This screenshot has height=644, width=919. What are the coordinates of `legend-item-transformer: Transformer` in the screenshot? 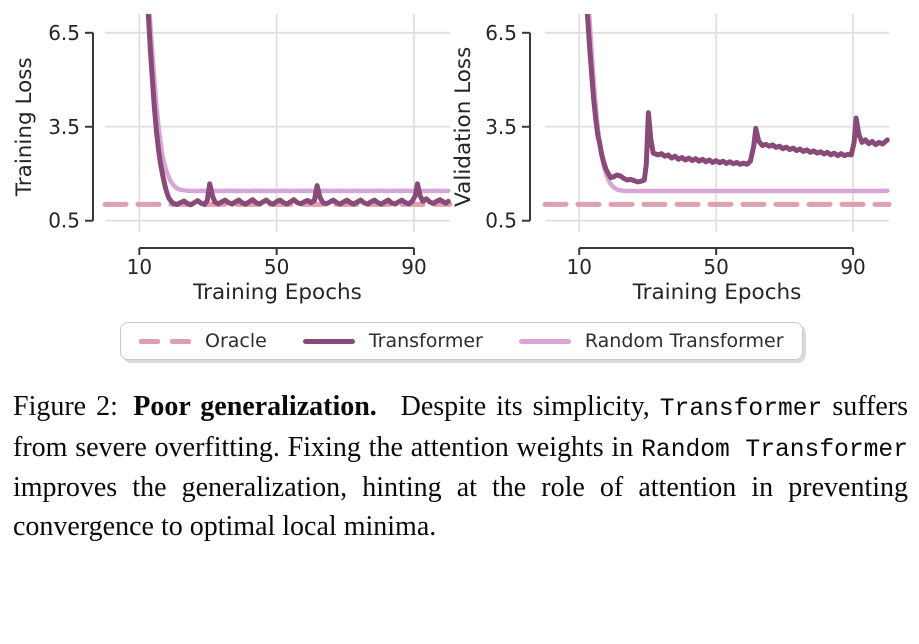 It's located at (392, 341).